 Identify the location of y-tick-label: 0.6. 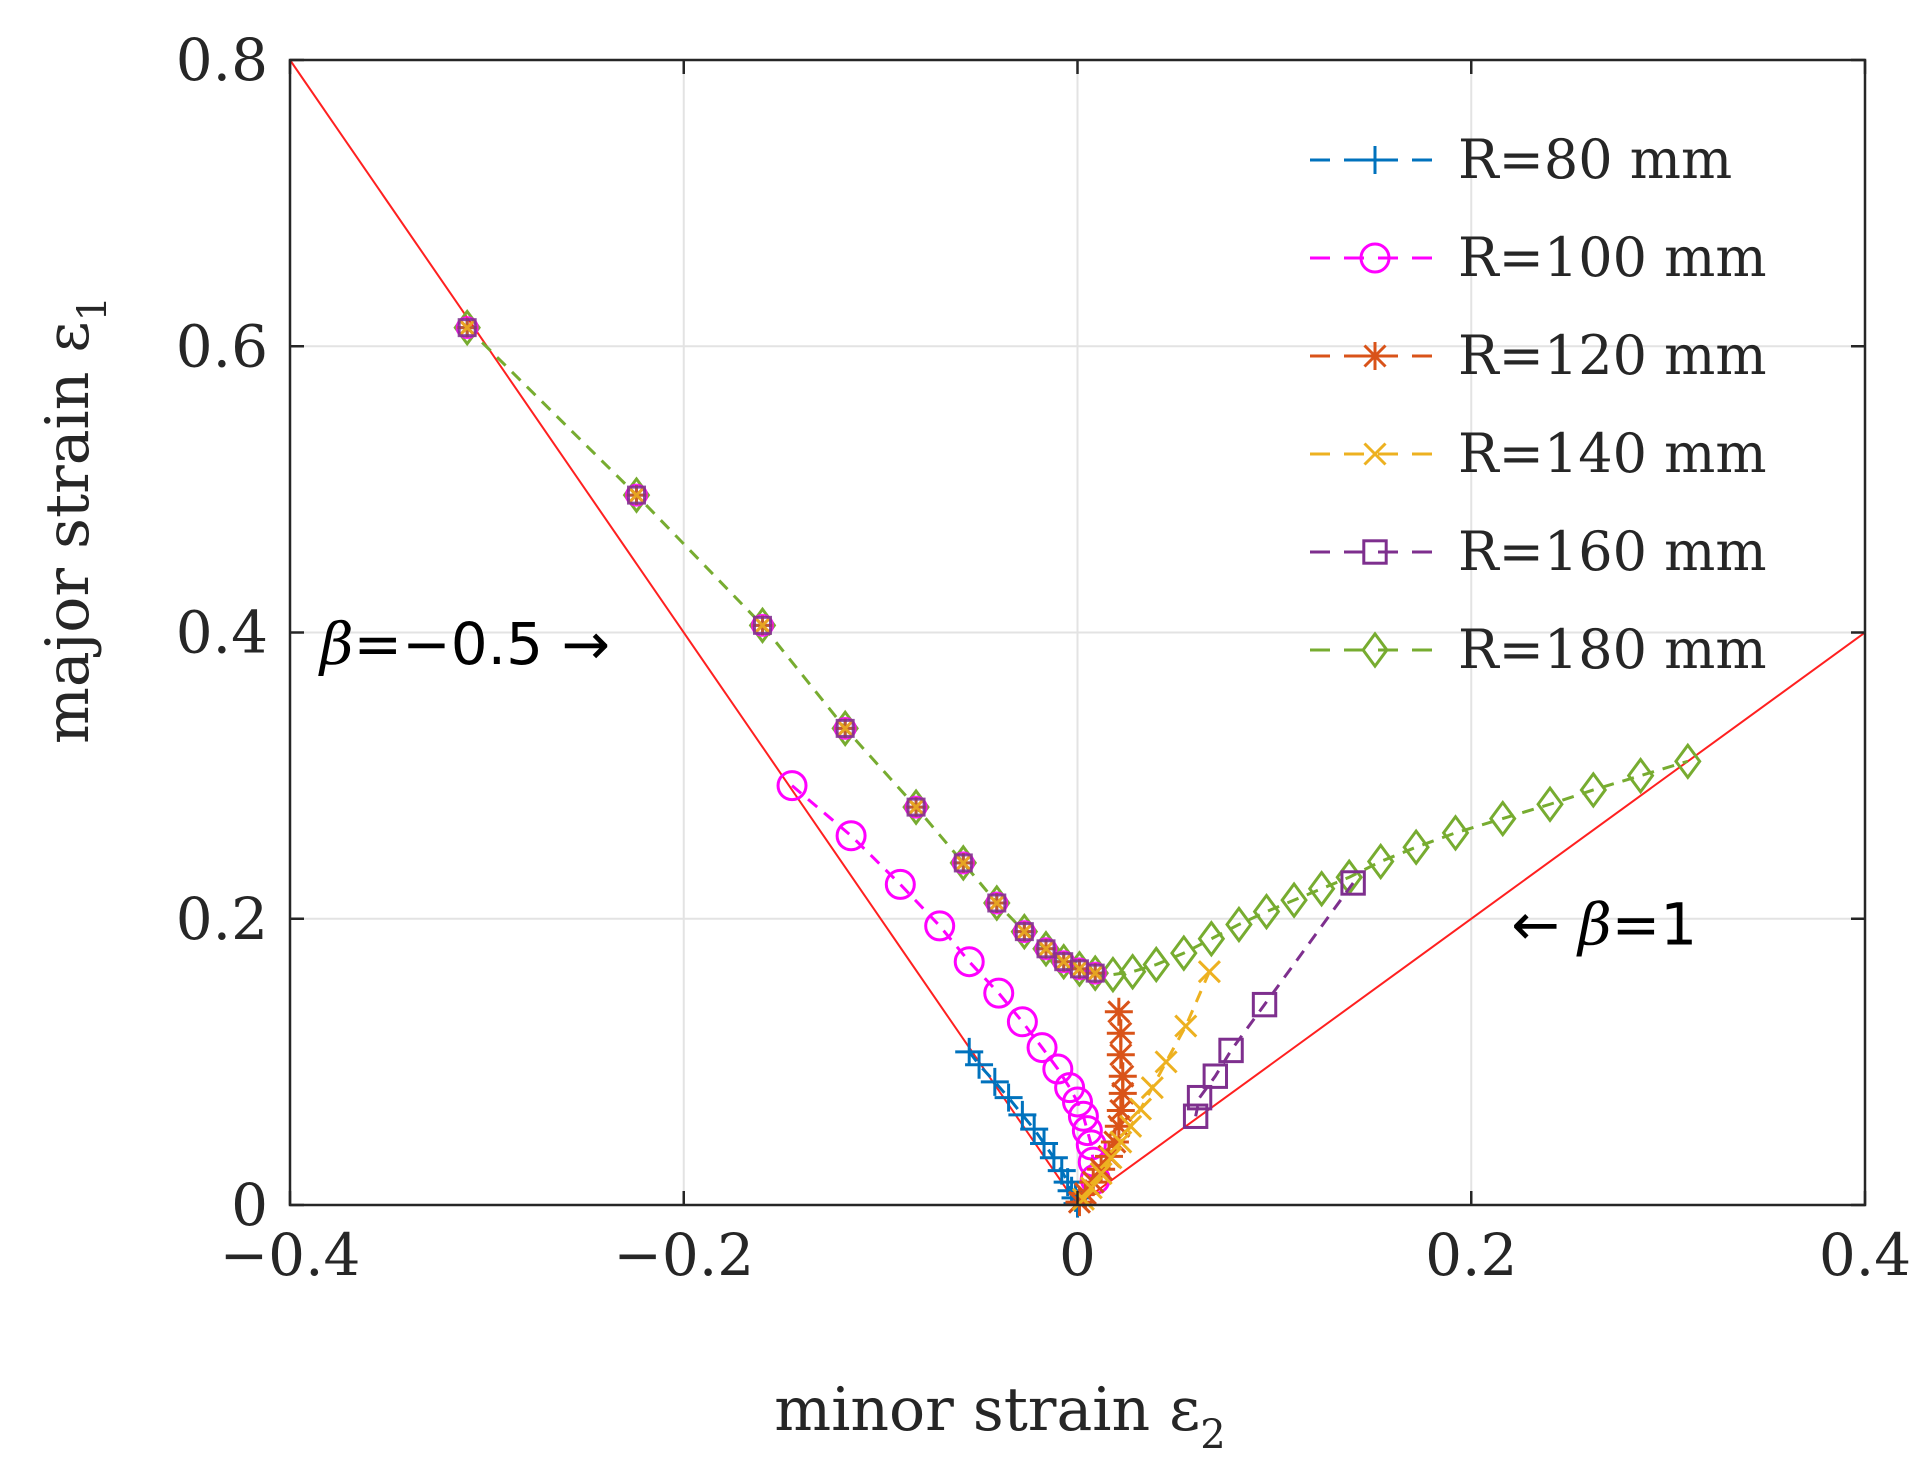
(222, 346).